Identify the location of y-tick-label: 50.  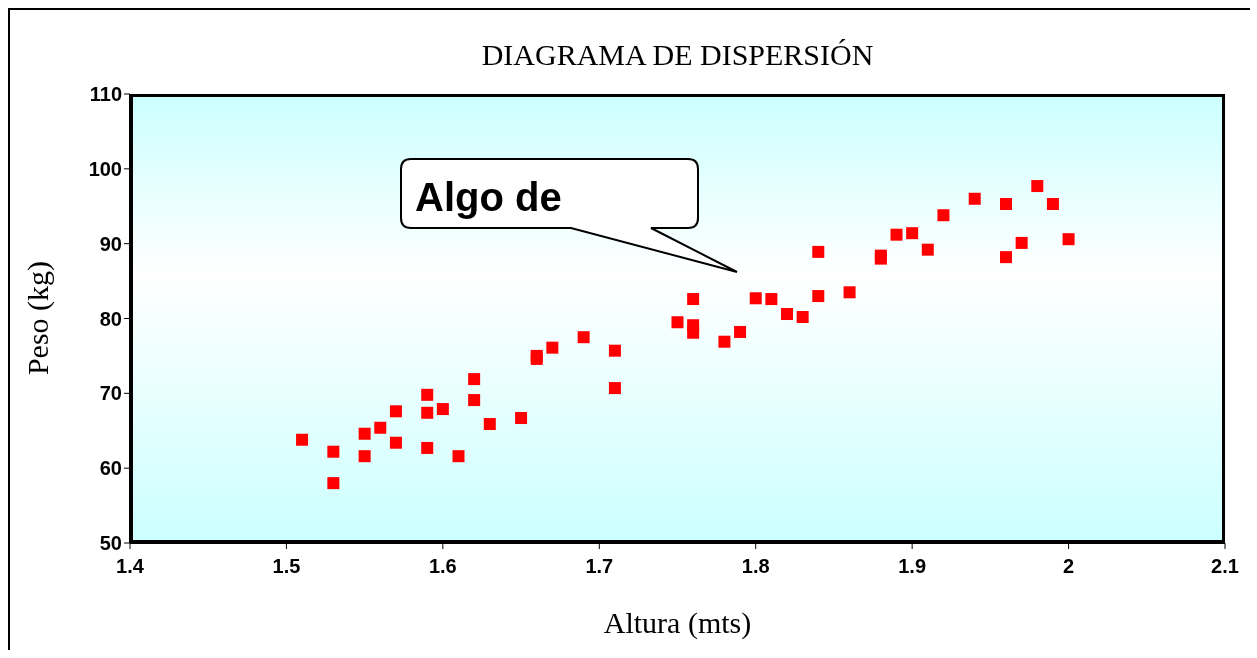
(110, 543).